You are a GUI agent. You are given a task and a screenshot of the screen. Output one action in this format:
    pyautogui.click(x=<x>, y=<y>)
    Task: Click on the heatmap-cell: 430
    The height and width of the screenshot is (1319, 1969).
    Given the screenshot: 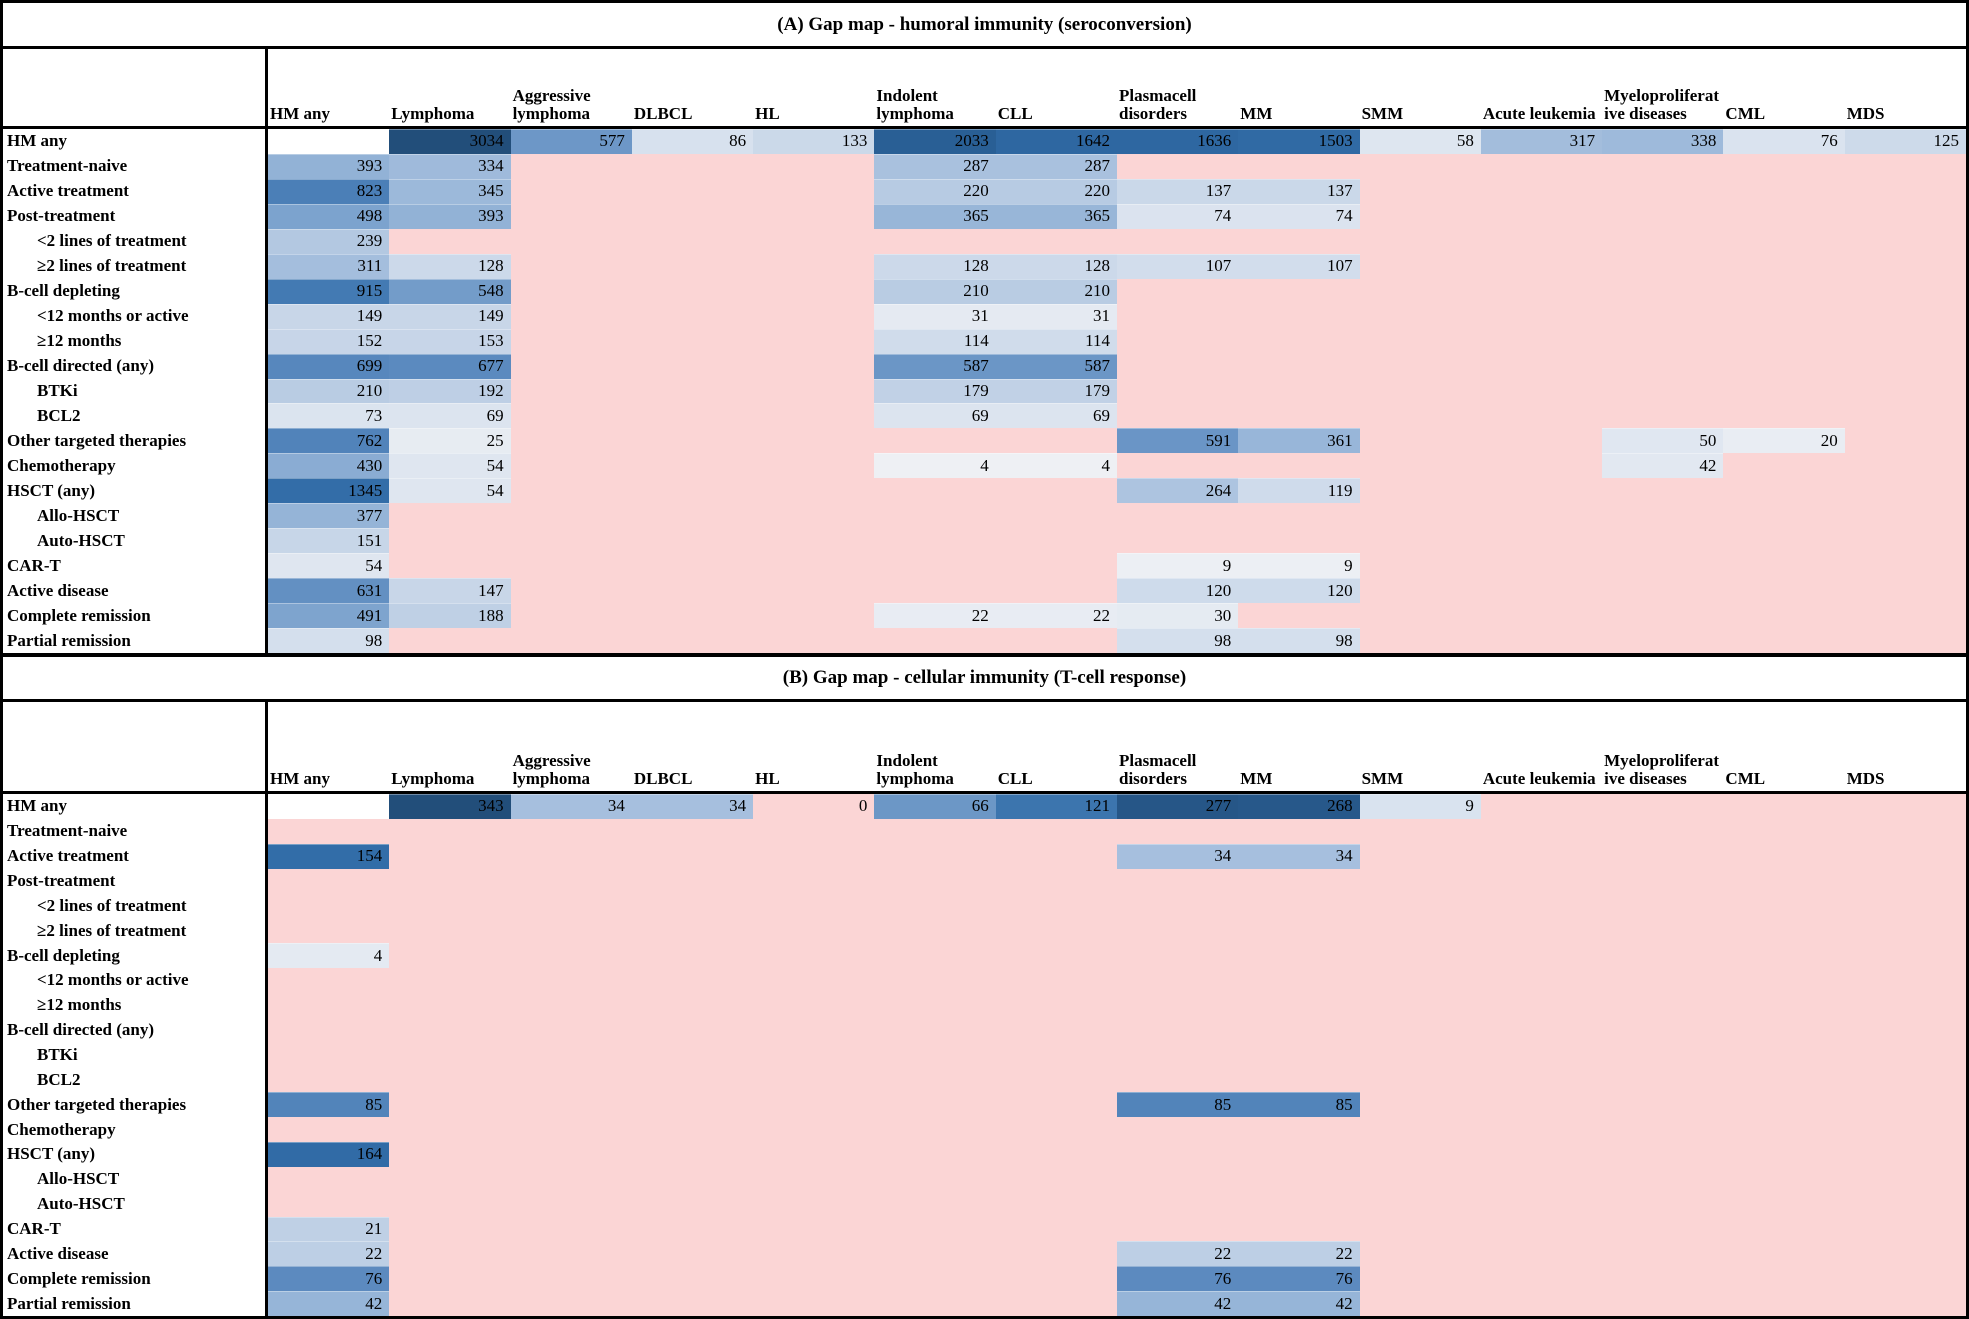 What is the action you would take?
    pyautogui.click(x=329, y=466)
    